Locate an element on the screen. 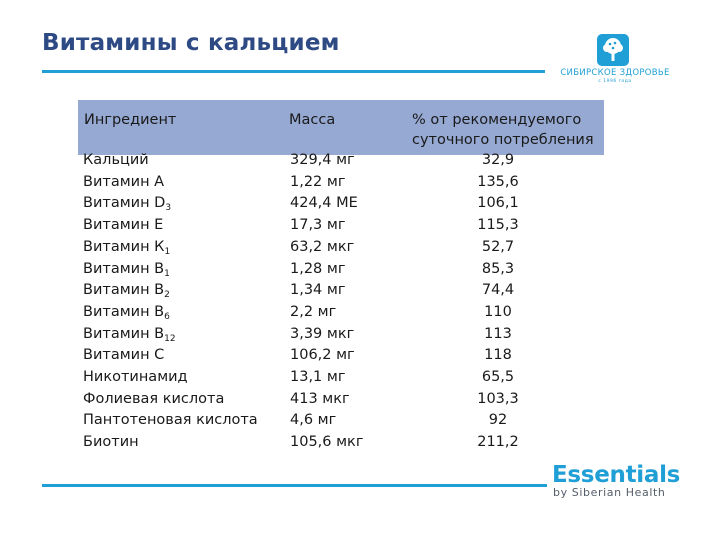  table-row: Кальций 329,4 мг 32,9 is located at coordinates (360, 161).